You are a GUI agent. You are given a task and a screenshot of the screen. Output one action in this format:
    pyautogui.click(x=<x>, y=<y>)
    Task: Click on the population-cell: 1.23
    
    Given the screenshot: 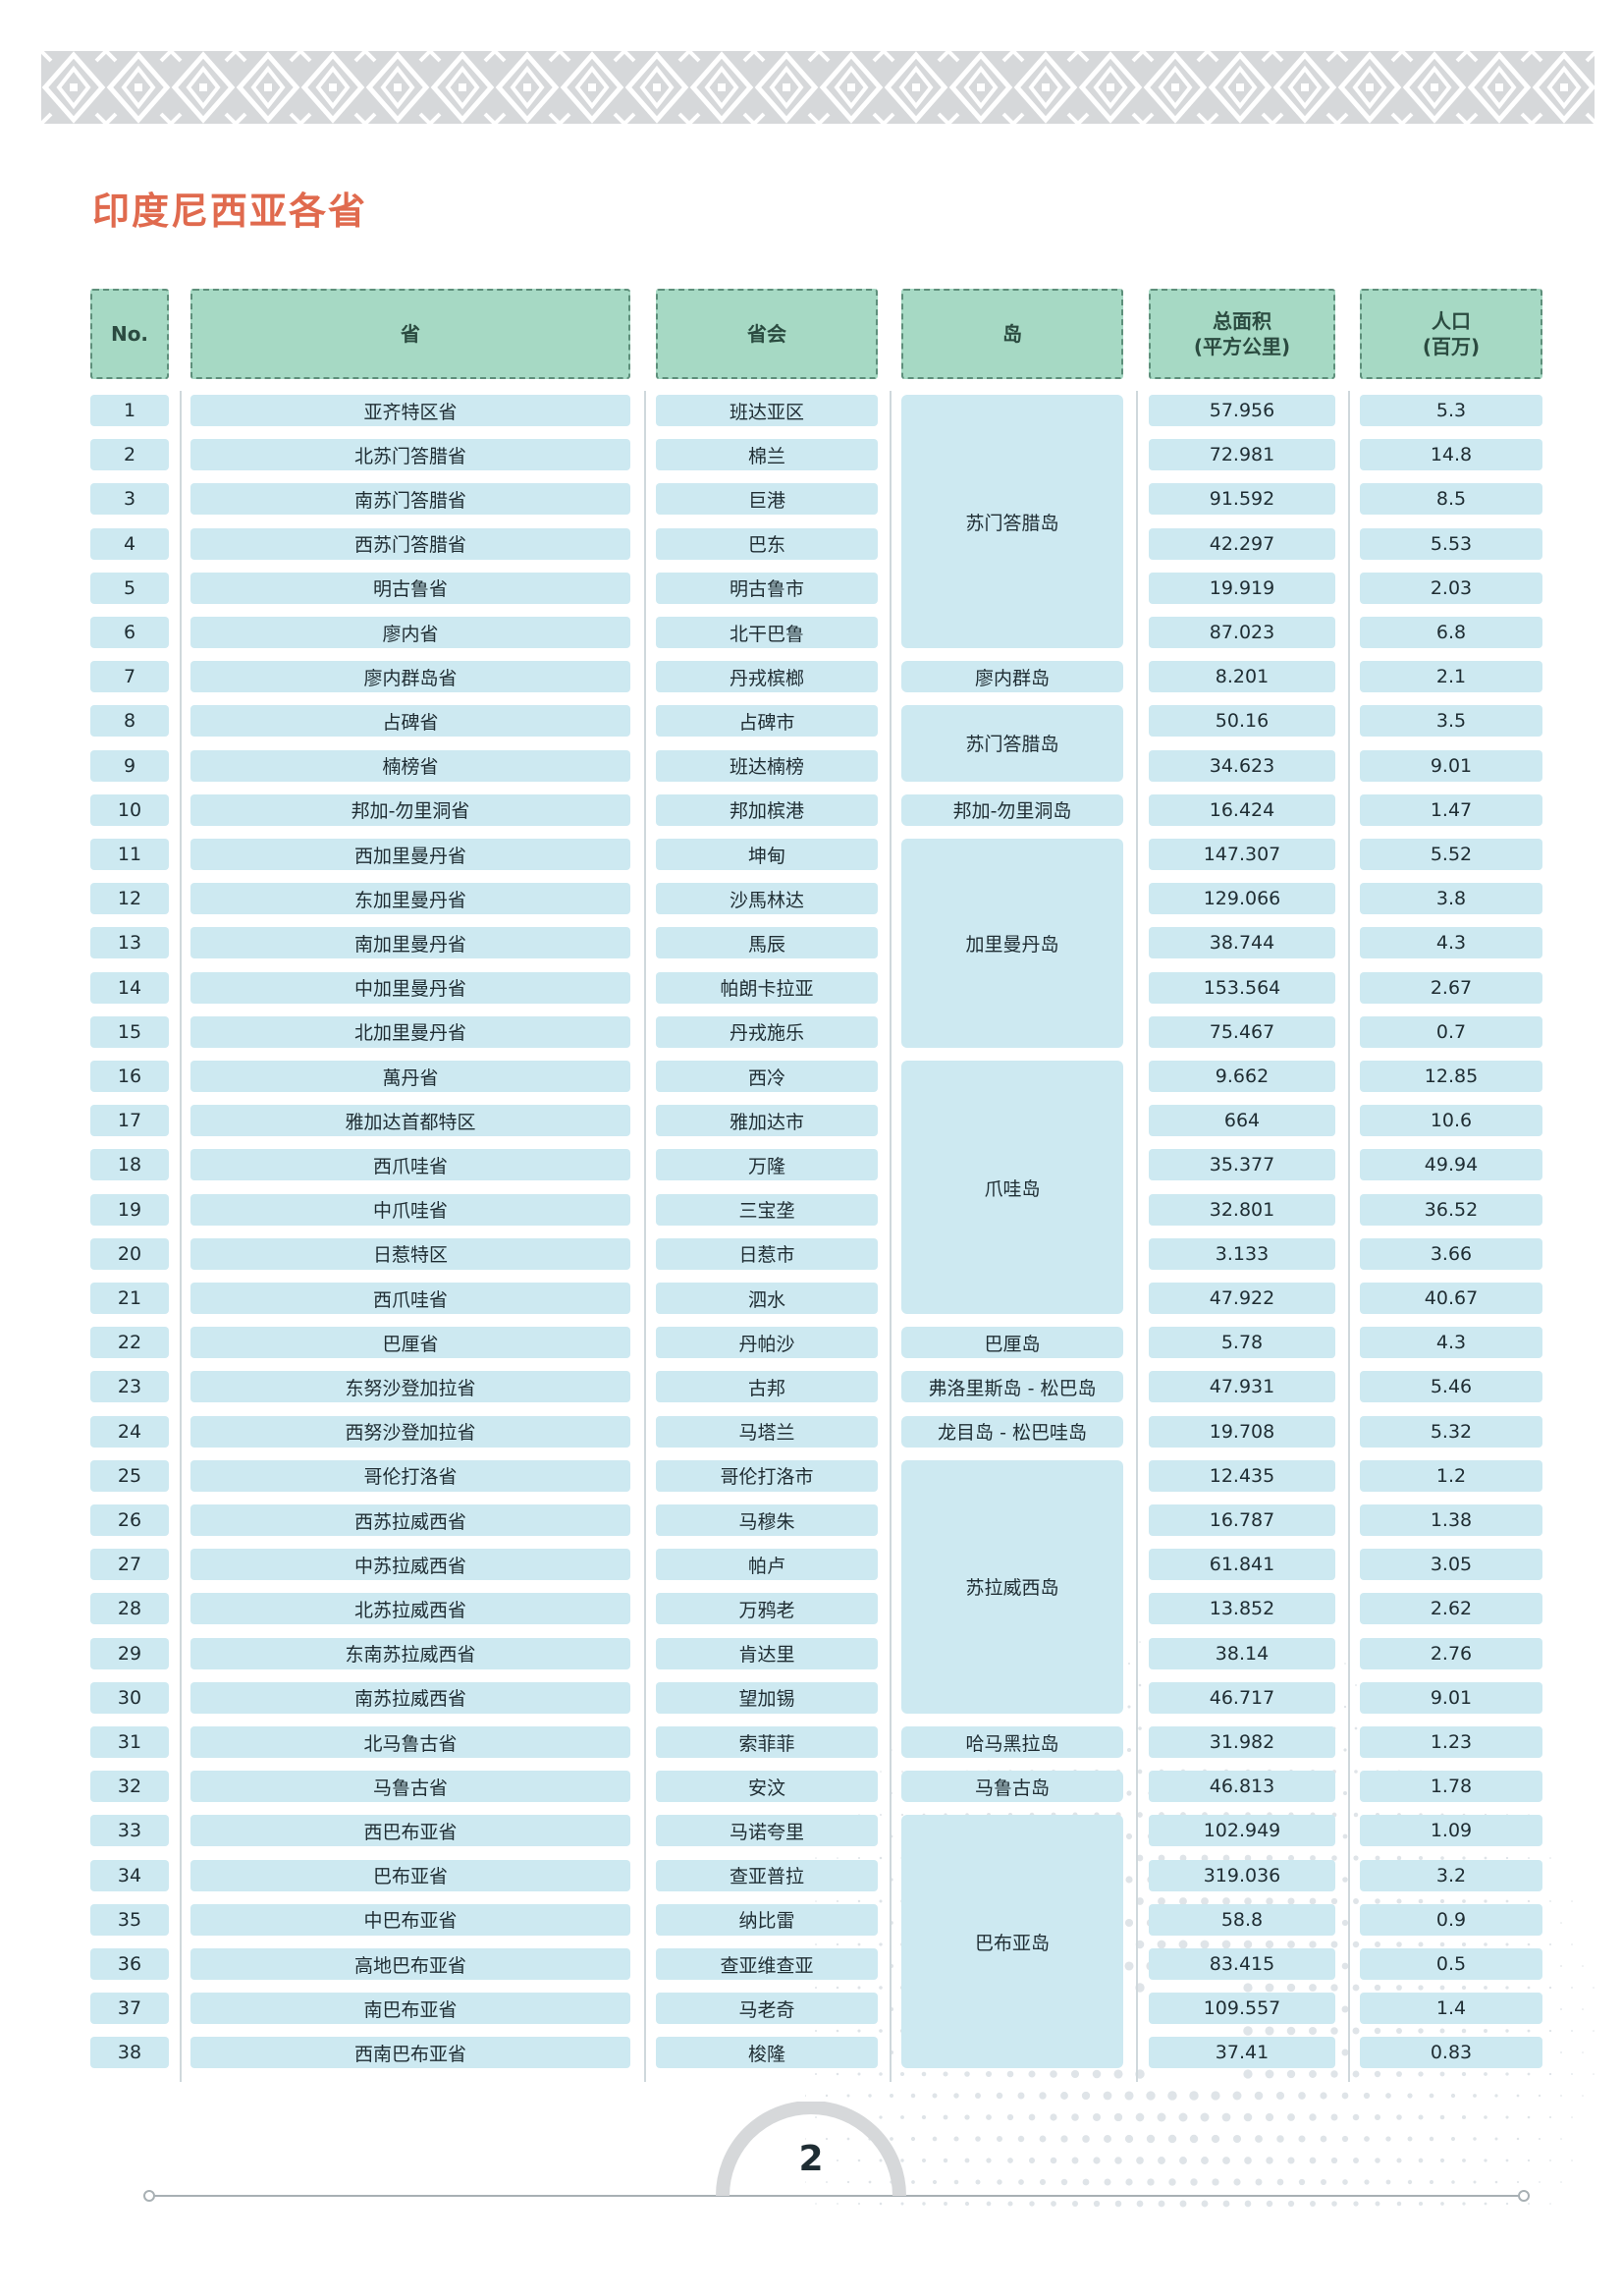 What is the action you would take?
    pyautogui.click(x=1451, y=1742)
    